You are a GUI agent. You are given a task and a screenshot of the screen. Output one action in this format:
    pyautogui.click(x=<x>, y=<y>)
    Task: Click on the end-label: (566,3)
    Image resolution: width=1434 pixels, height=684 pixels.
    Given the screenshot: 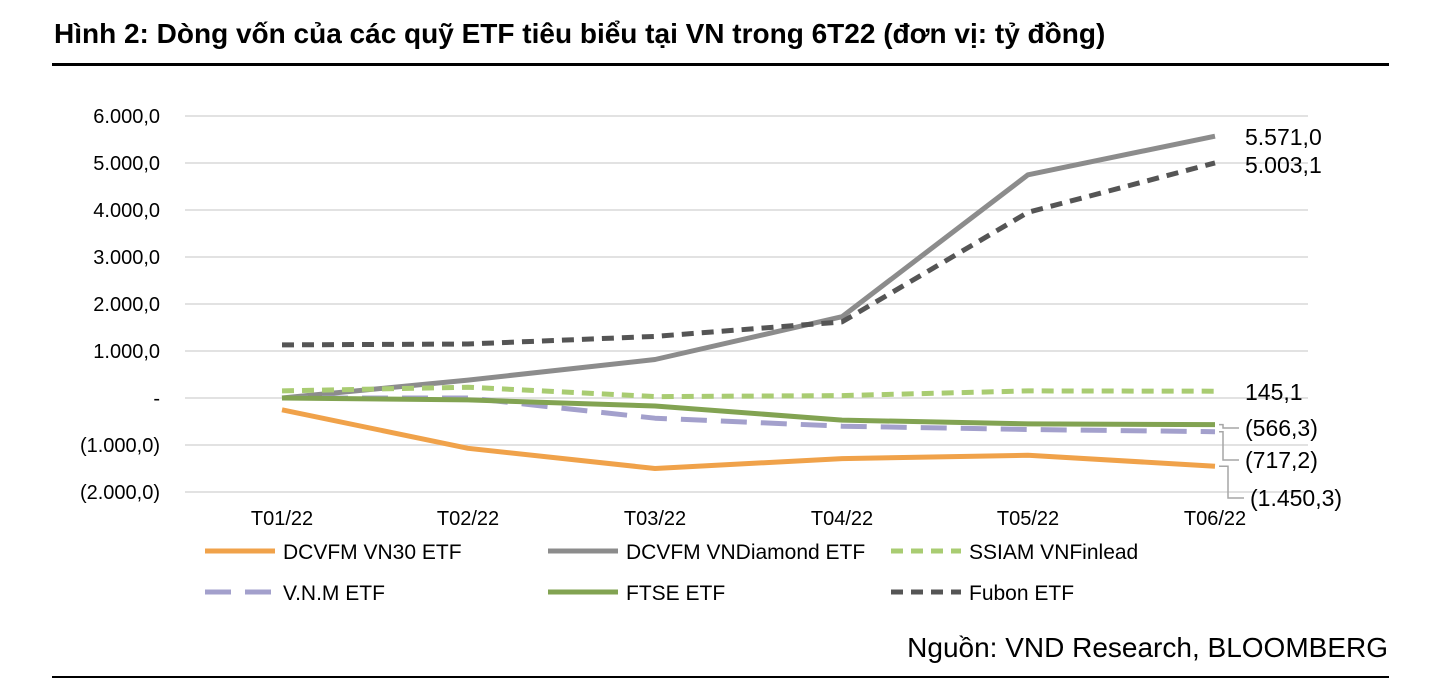 What is the action you would take?
    pyautogui.click(x=1281, y=428)
    